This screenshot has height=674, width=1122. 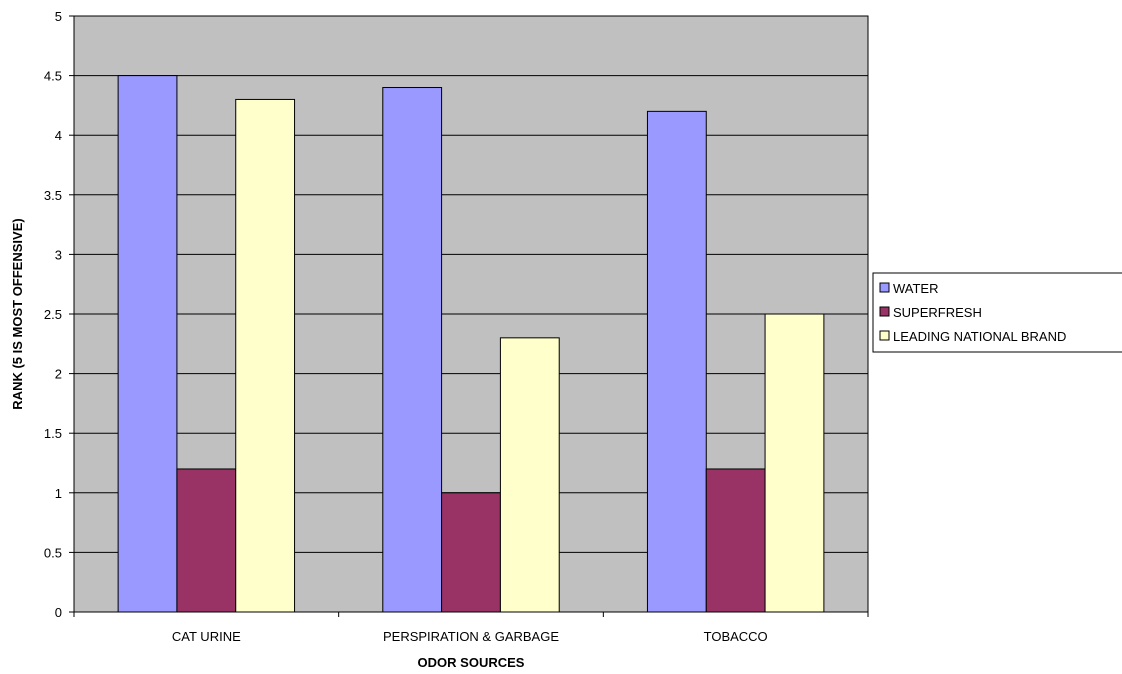 I want to click on x-tick-label: PERSPIRATION & GARBAGE, so click(x=471, y=636).